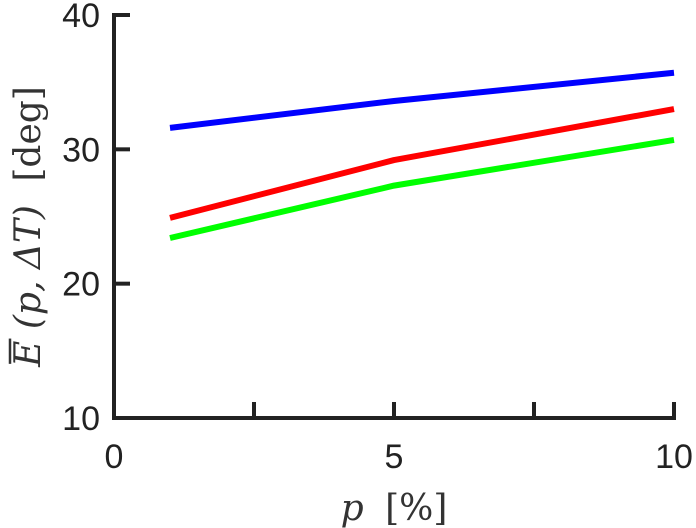 This screenshot has width=696, height=528. Describe the element at coordinates (352, 508) in the screenshot. I see `x-axis-variable: p` at that location.